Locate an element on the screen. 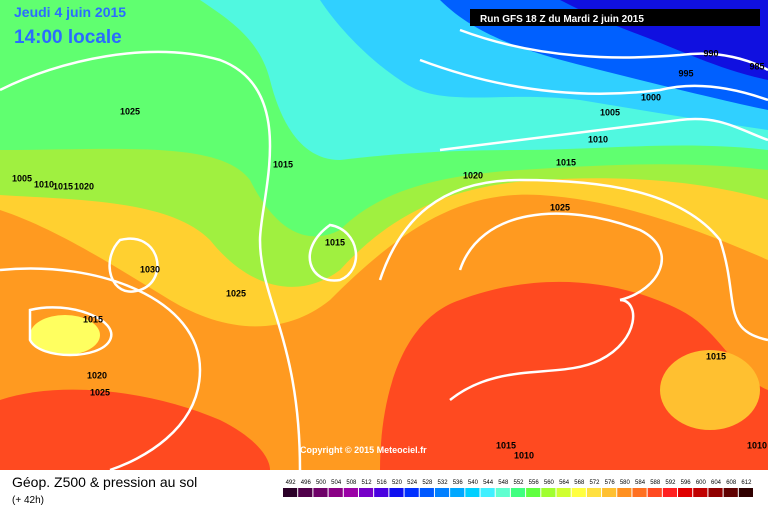 This screenshot has width=768, height=512. scale-label: 500 is located at coordinates (321, 483).